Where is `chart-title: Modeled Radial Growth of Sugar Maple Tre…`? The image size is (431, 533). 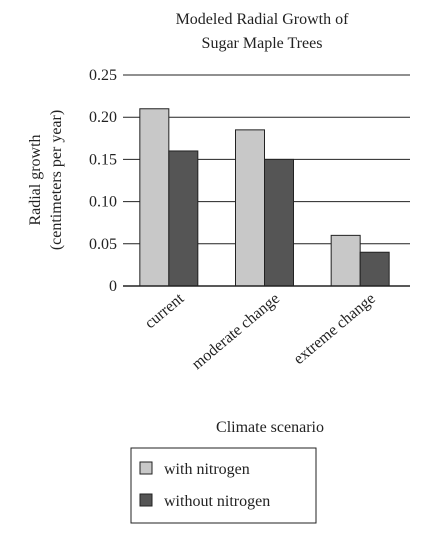
chart-title: Modeled Radial Growth of Sugar Maple Tre… is located at coordinates (263, 31).